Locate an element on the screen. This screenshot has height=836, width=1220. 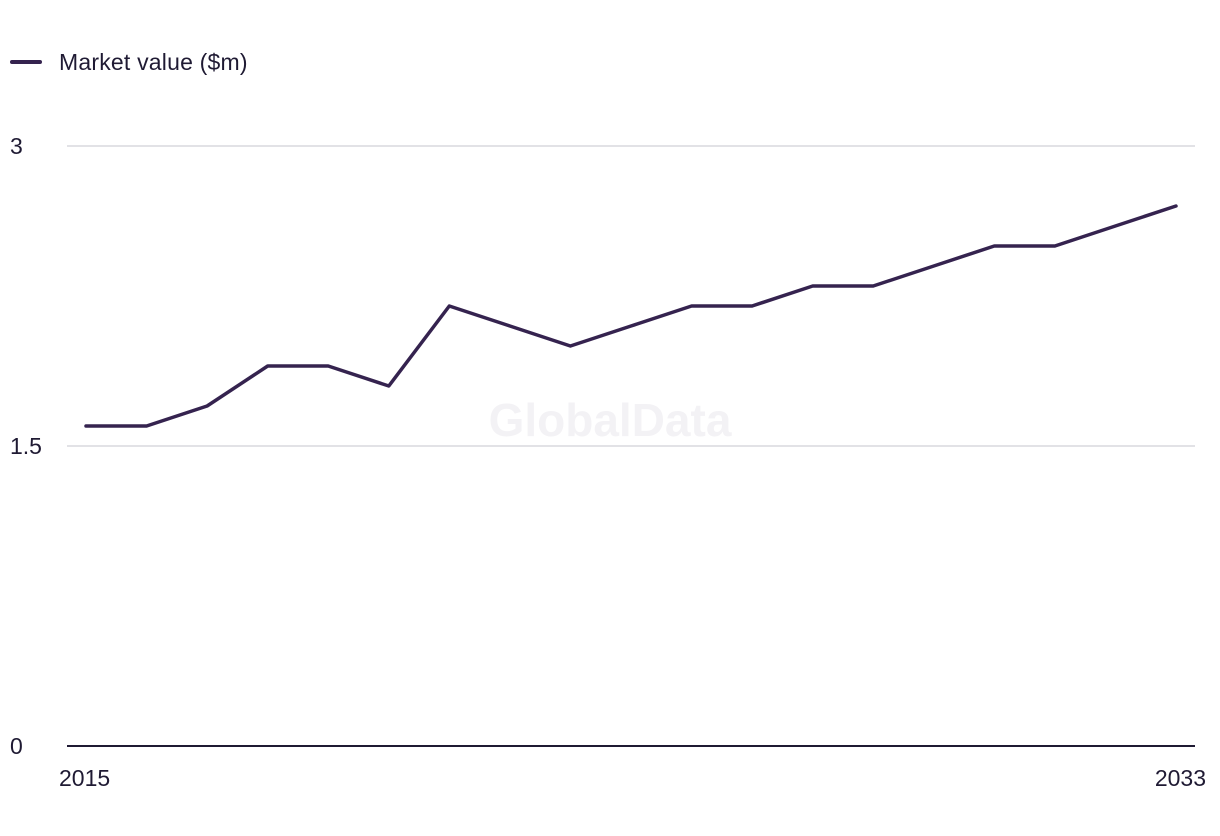
watermark: GlobalData is located at coordinates (610, 420).